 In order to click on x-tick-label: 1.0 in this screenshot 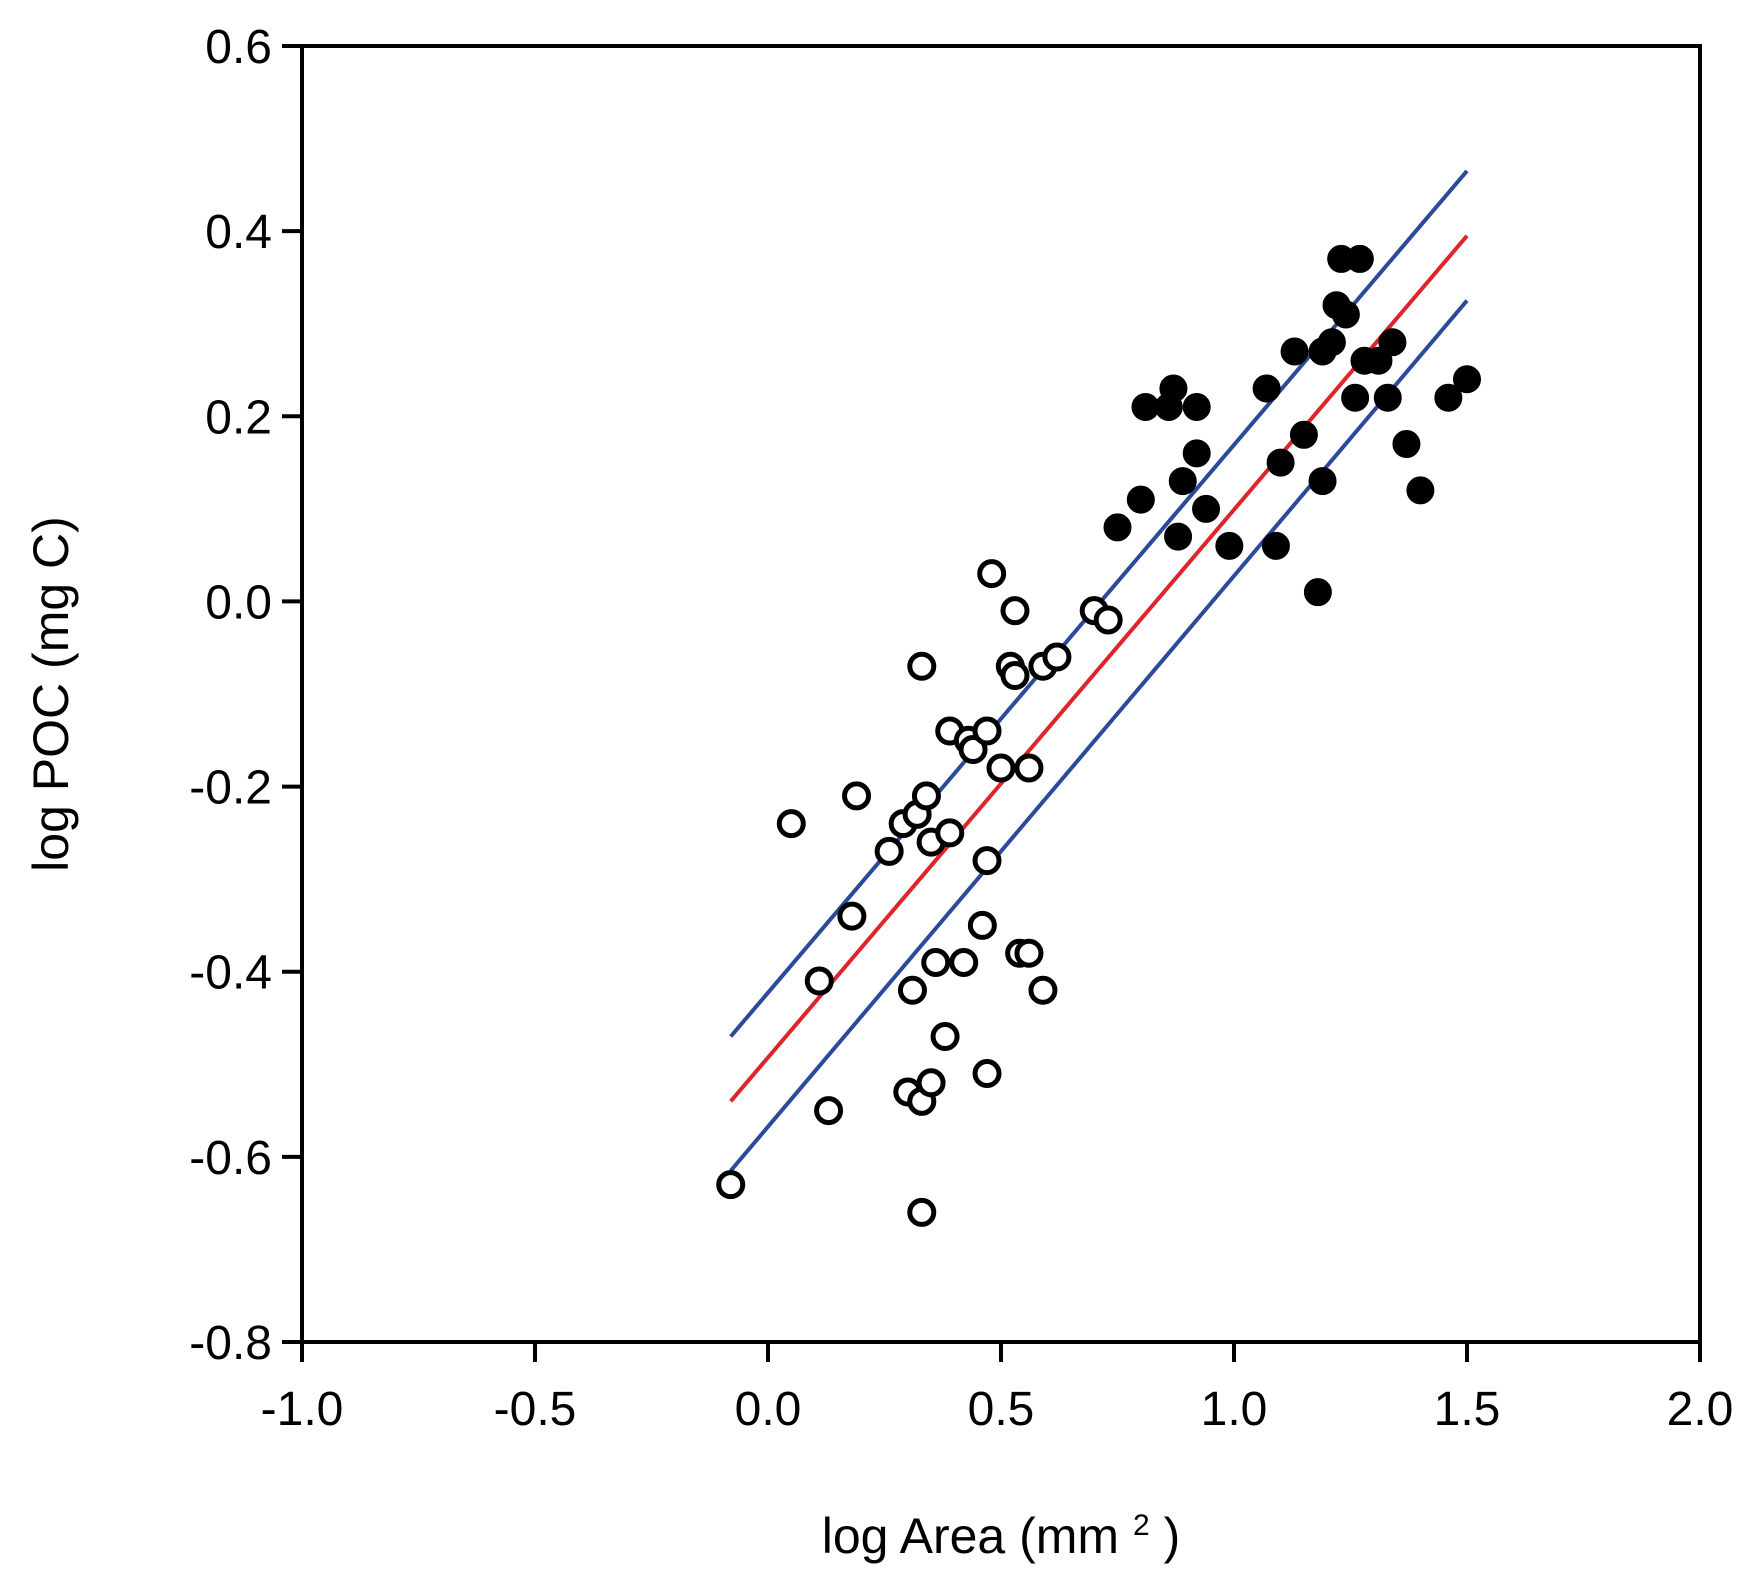, I will do `click(1234, 1409)`.